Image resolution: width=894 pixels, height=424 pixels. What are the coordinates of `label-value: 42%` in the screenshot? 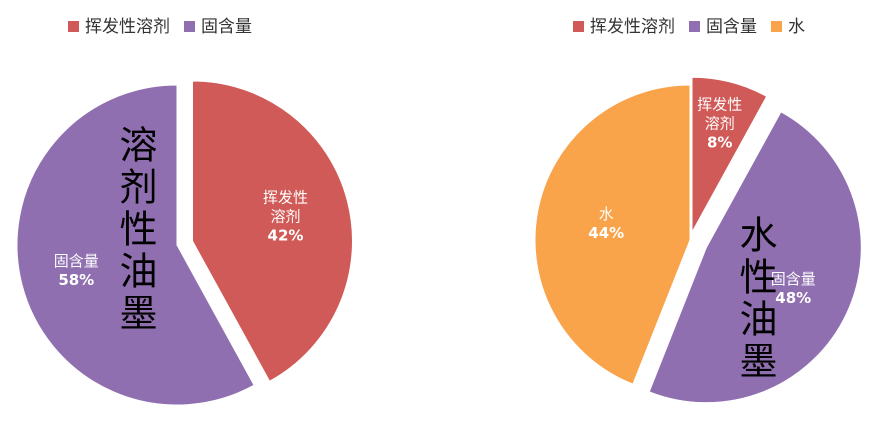 It's located at (285, 235).